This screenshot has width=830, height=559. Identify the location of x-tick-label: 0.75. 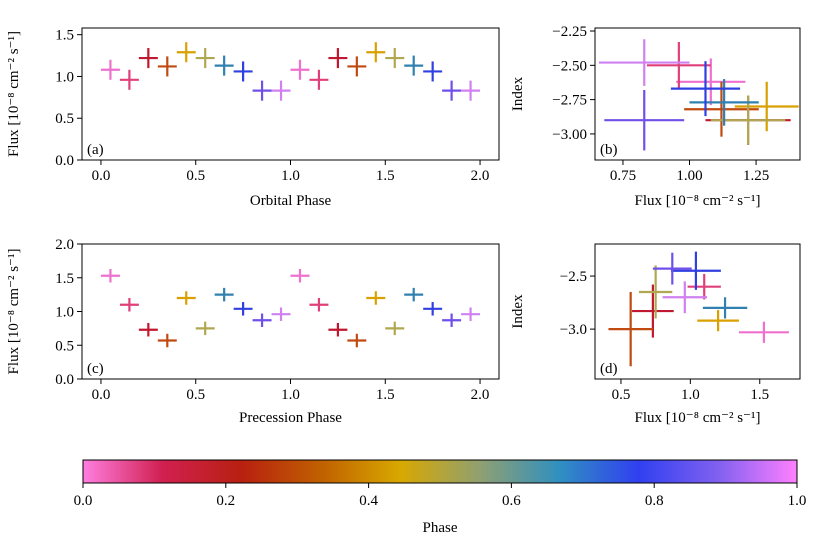
(623, 176).